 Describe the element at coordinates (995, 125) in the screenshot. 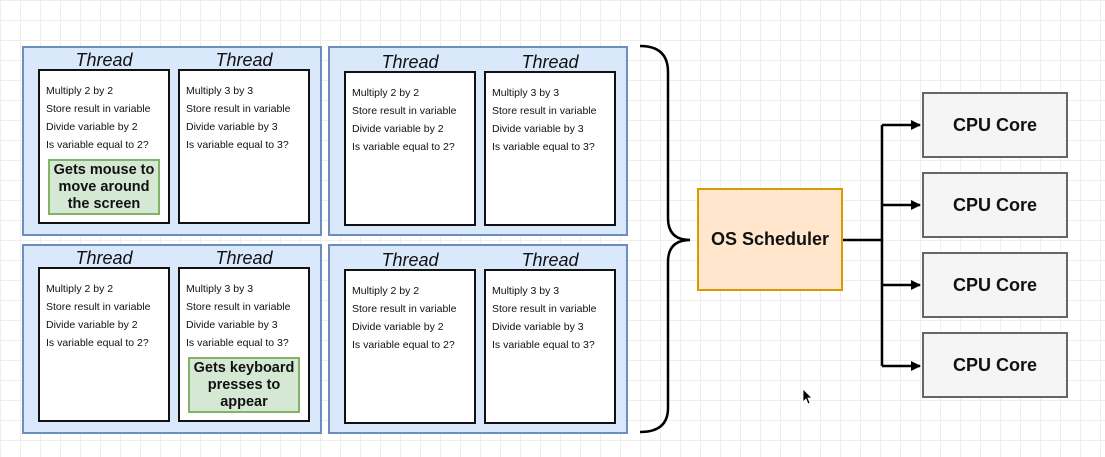

I see `cpu-core-1: CPU Core` at that location.